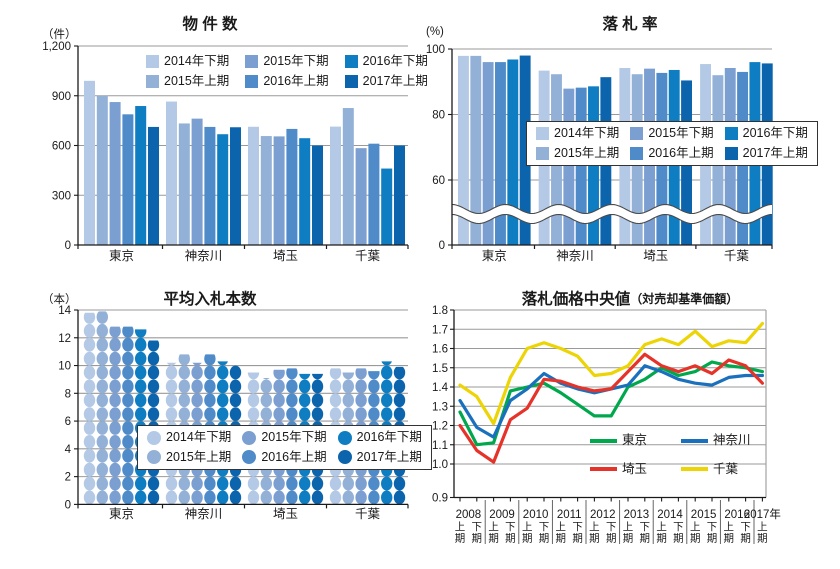 The height and width of the screenshot is (569, 840). I want to click on legend-item: 埼玉, so click(618, 470).